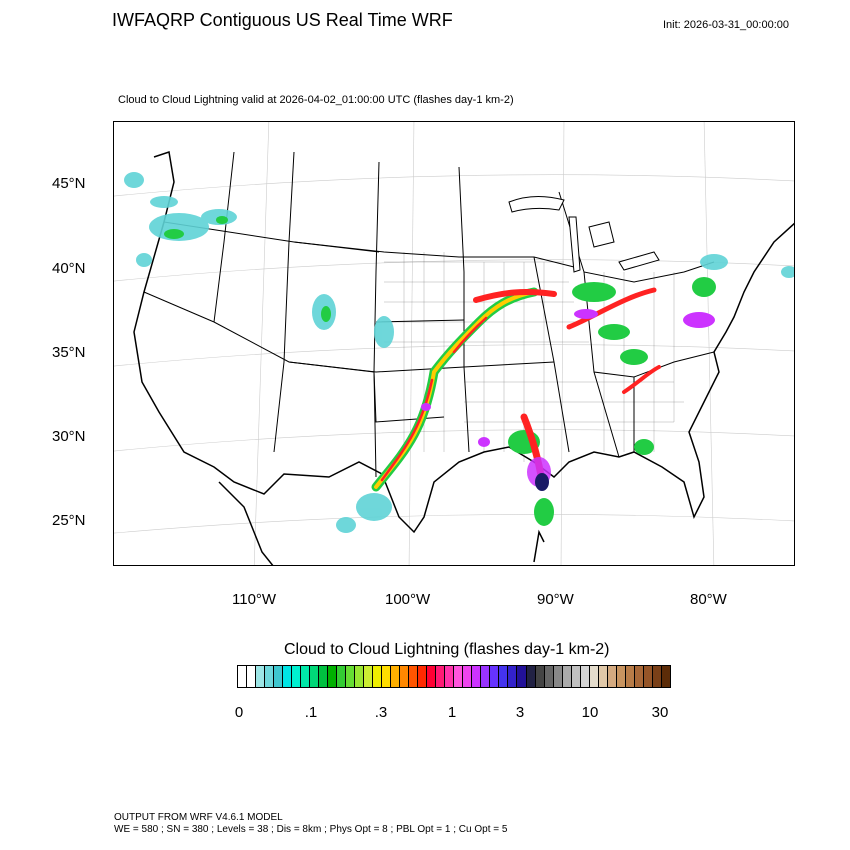  Describe the element at coordinates (708, 599) in the screenshot. I see `lon-label-80: 80°W` at that location.